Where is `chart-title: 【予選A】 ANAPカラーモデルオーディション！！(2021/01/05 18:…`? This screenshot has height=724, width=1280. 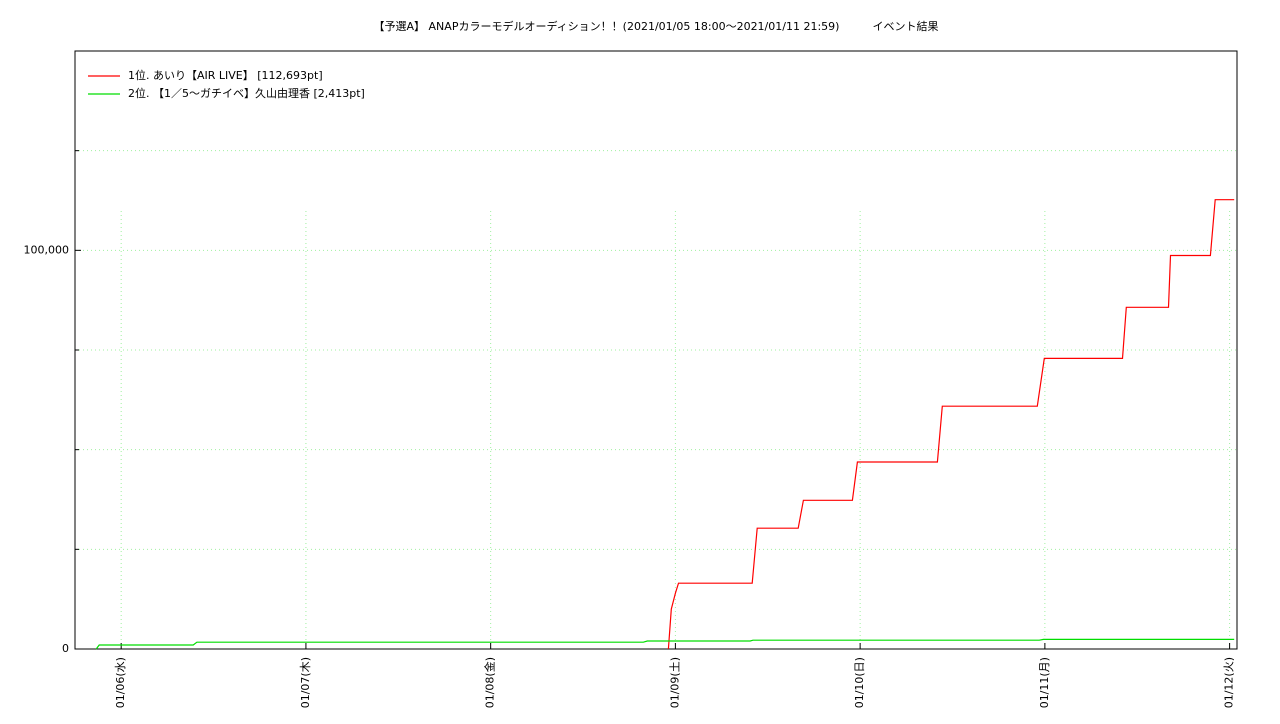
chart-title: 【予選A】 ANAPカラーモデルオーディション！！(2021/01/05 18:… is located at coordinates (656, 26).